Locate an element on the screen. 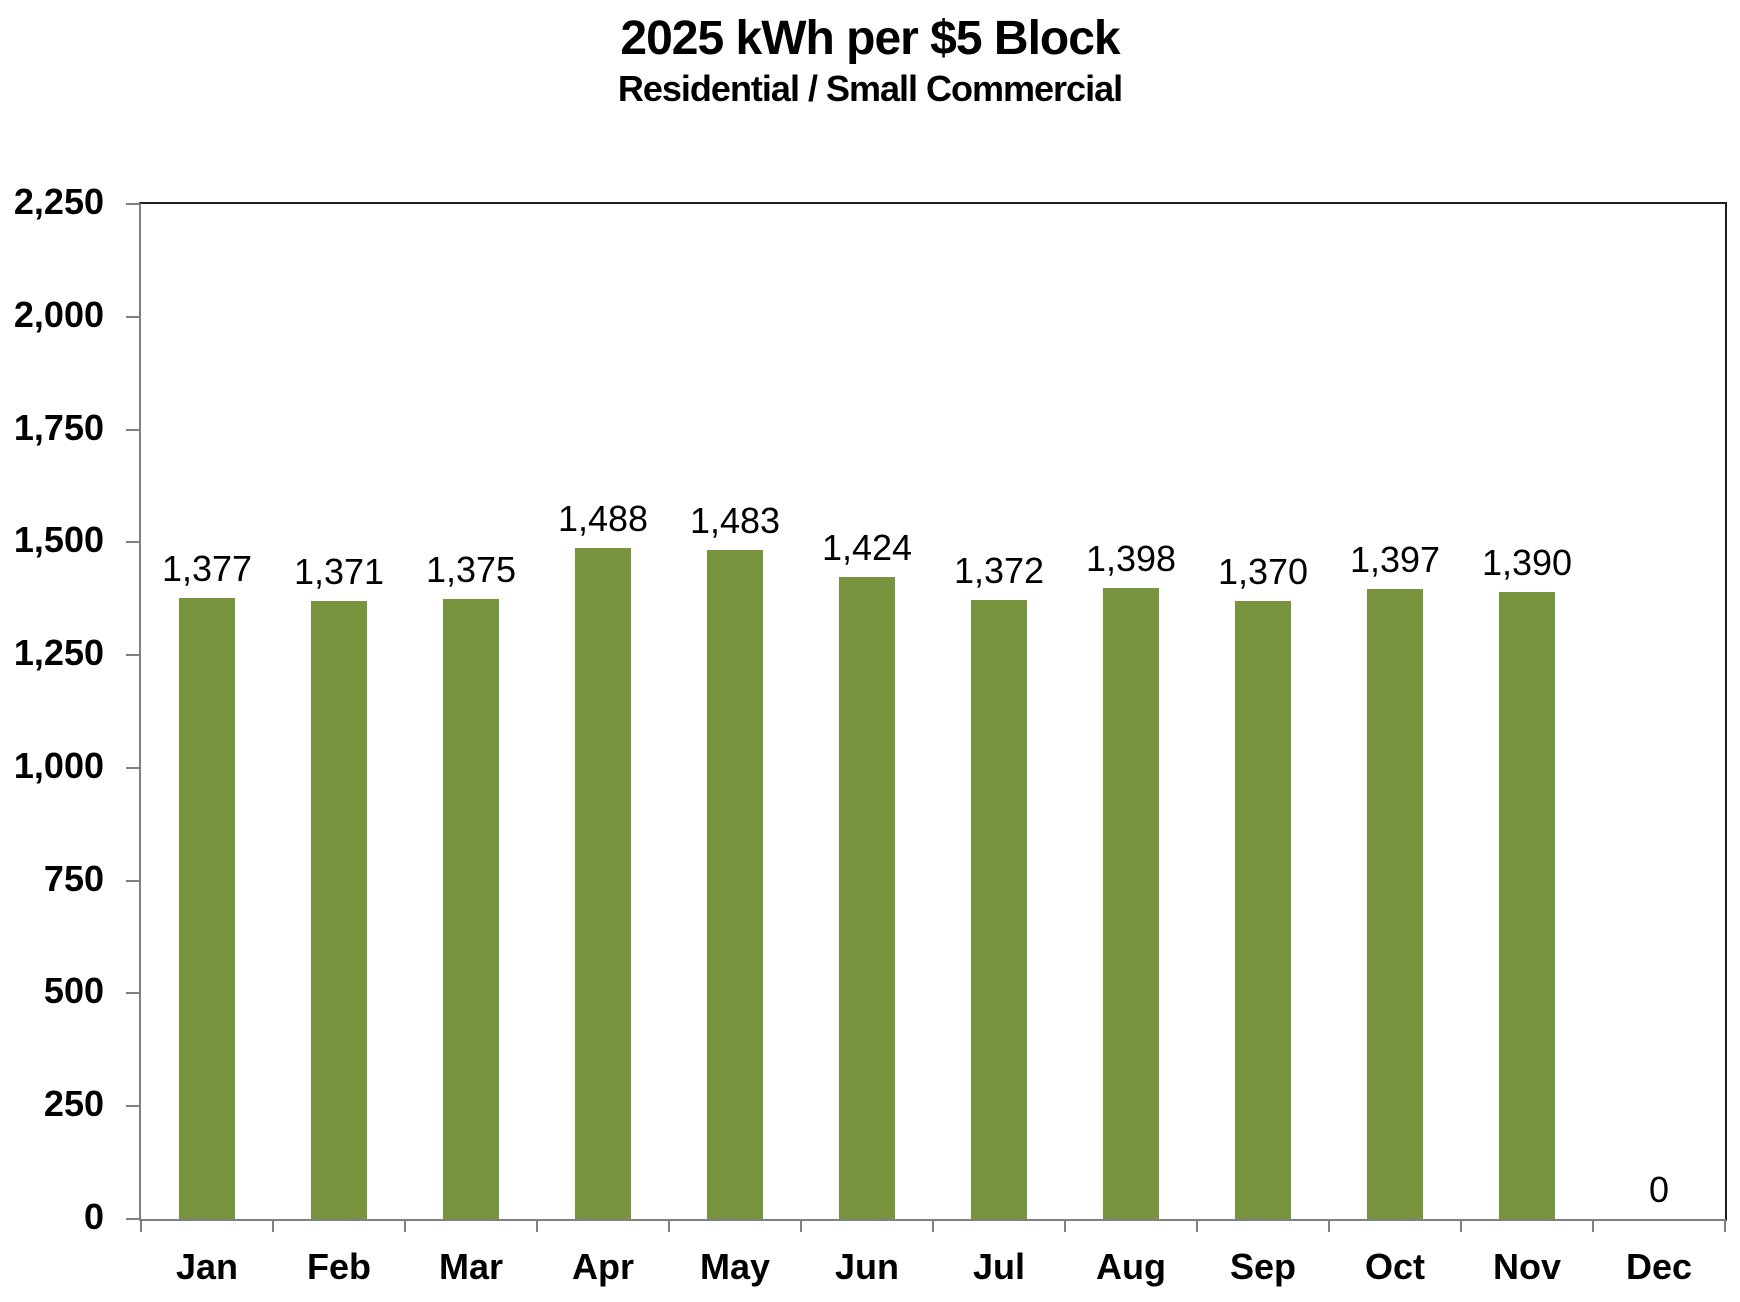  bar-value-label: 1,390 is located at coordinates (1527, 562).